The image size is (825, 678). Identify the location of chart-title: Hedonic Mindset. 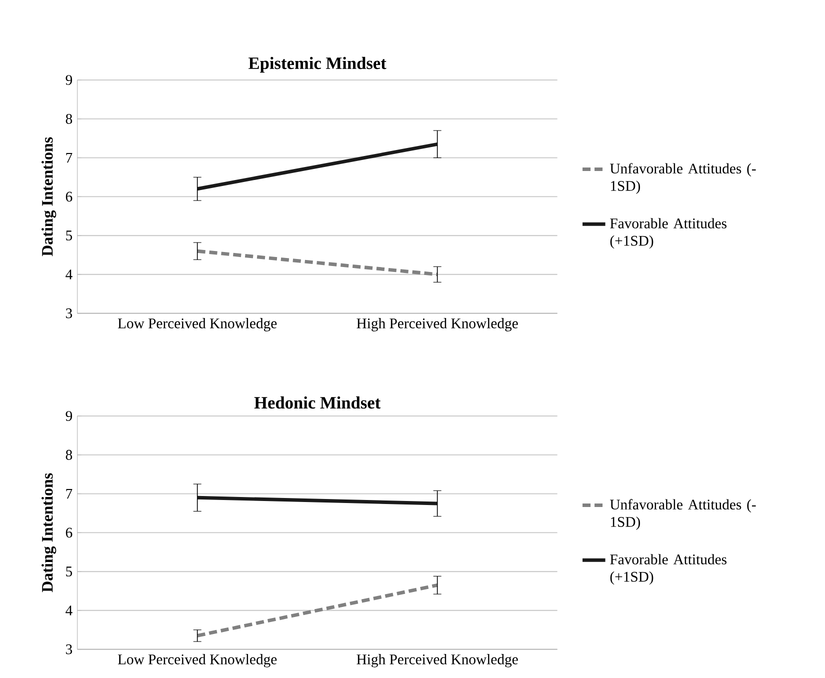
(317, 402).